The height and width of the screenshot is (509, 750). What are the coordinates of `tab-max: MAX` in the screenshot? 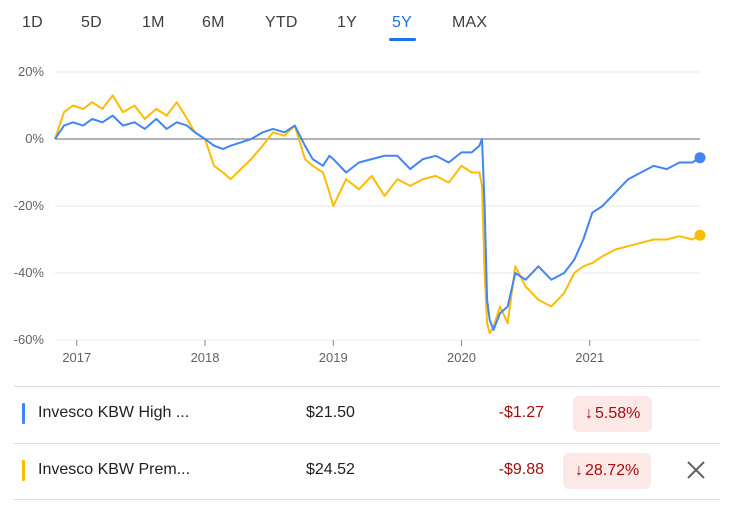 It's located at (470, 22).